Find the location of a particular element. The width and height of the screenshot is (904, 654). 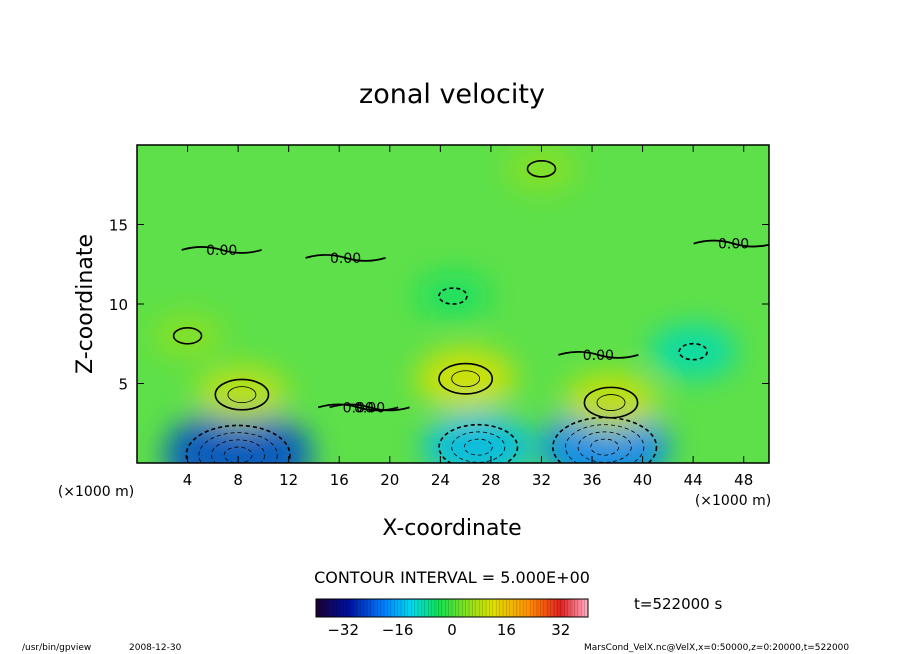

footer-program: /usr/bin/gpview is located at coordinates (56, 648).